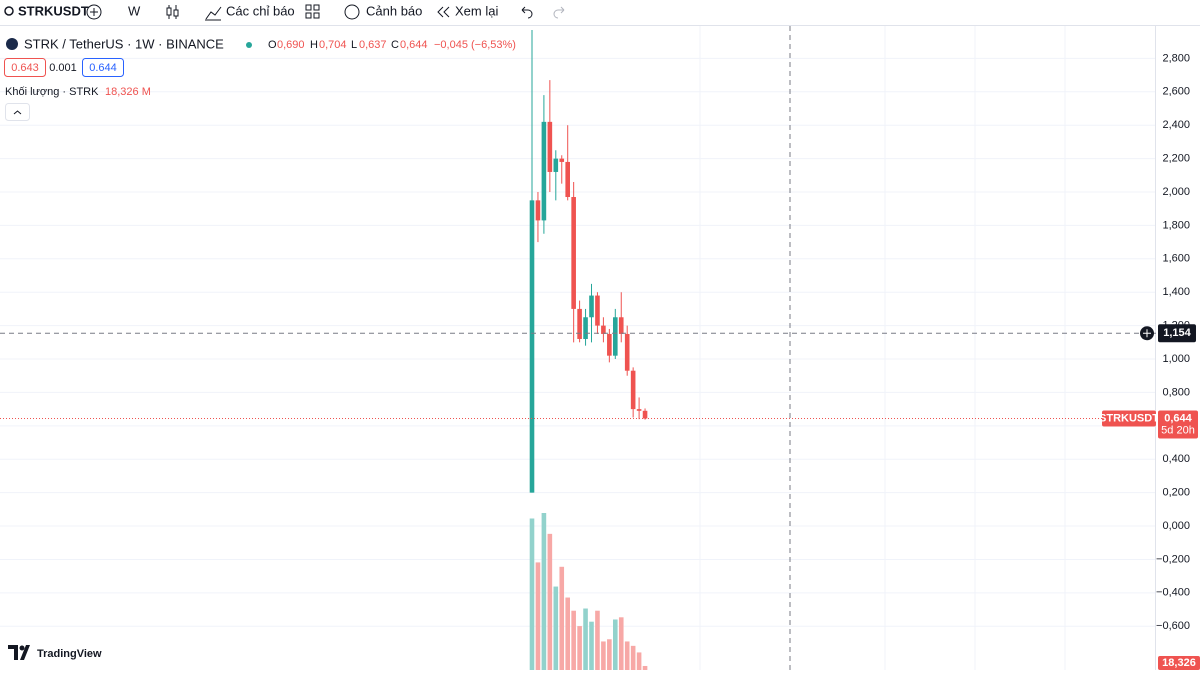 This screenshot has height=675, width=1200. Describe the element at coordinates (1178, 430) in the screenshot. I see `countdown-label: 5d 20h` at that location.